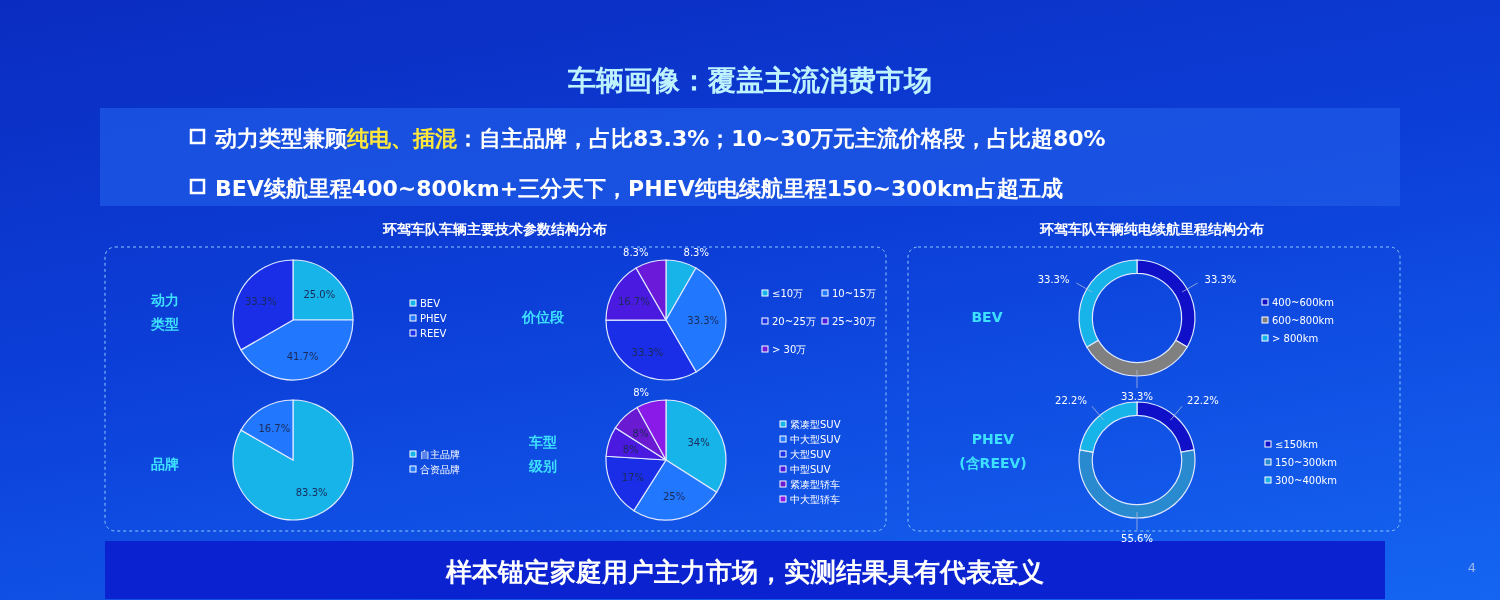  What do you see at coordinates (1152, 229) in the screenshot?
I see `annotation: 环驾车队车辆纯电续航里程结构分布` at bounding box center [1152, 229].